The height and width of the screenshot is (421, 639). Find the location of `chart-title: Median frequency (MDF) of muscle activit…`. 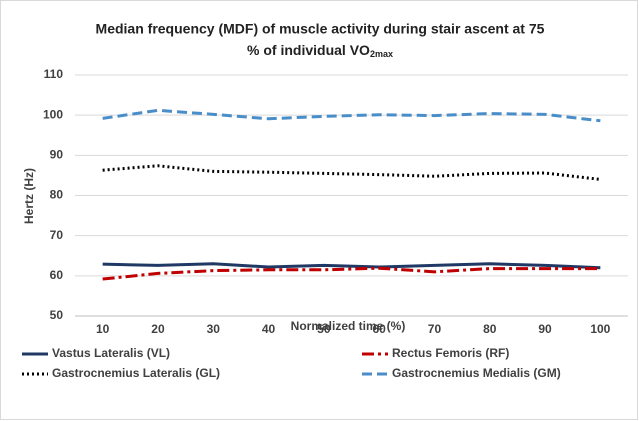

chart-title: Median frequency (MDF) of muscle activit… is located at coordinates (320, 29).